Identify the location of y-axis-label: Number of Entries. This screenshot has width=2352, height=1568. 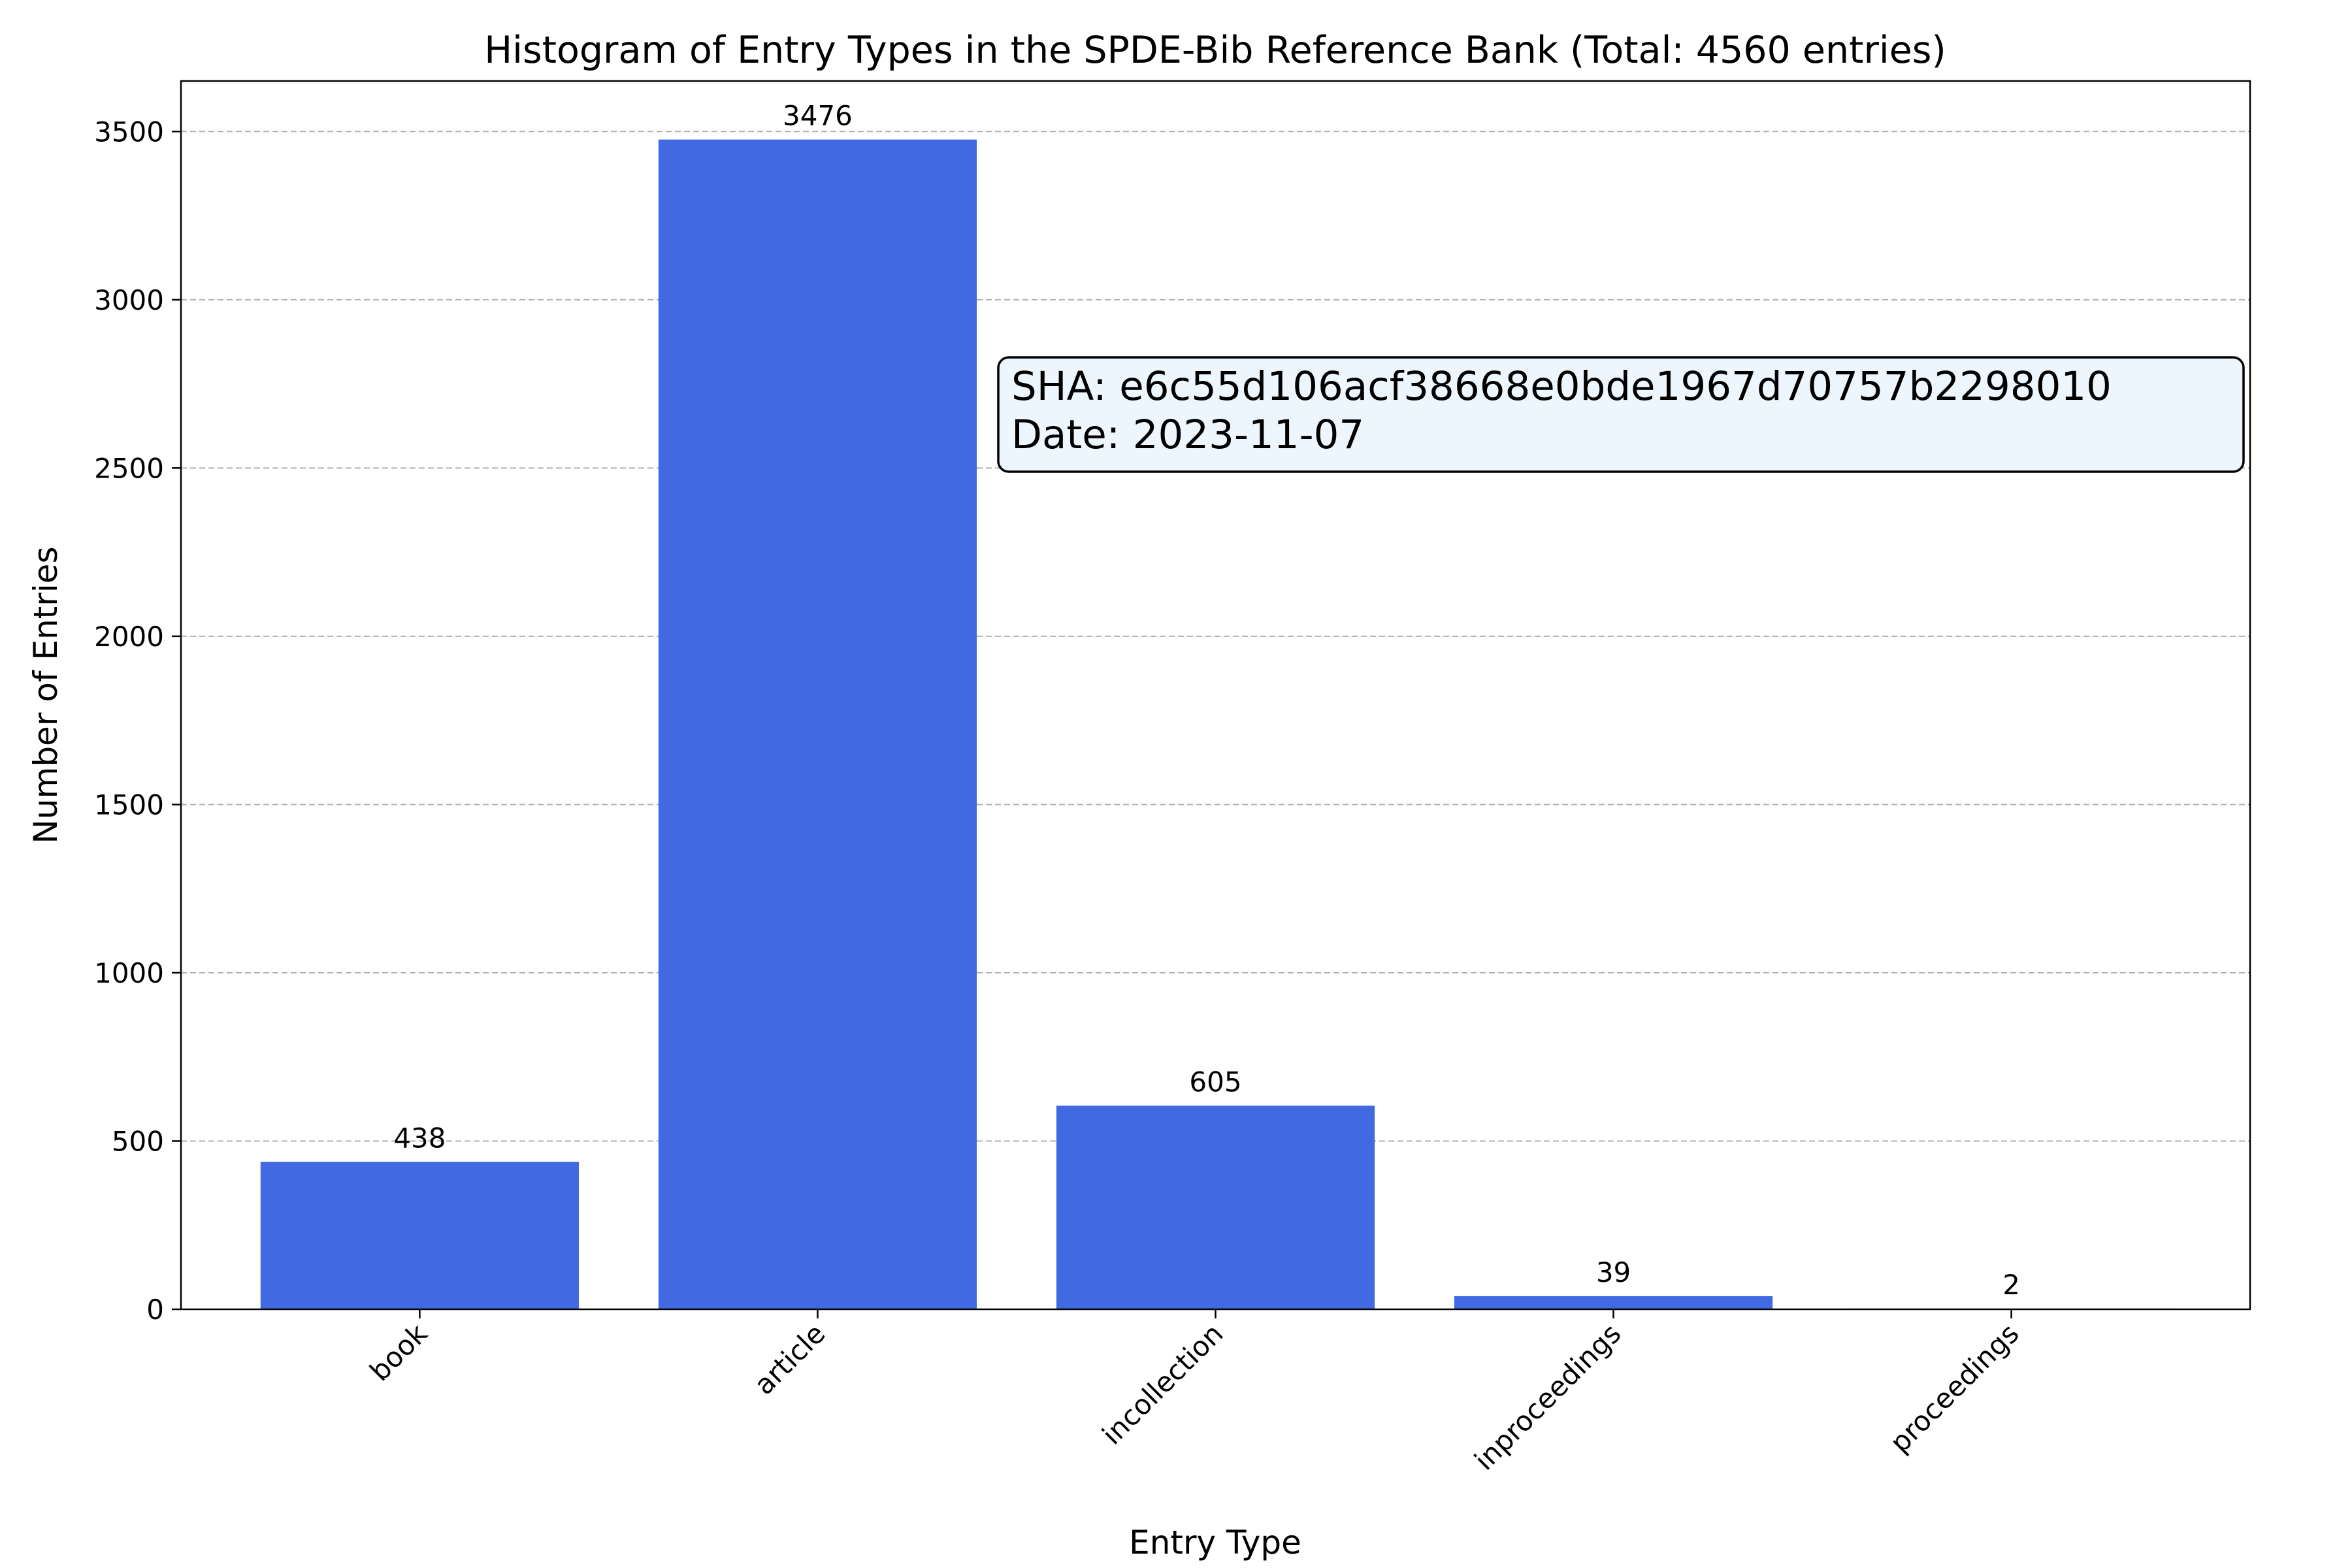
(46, 695).